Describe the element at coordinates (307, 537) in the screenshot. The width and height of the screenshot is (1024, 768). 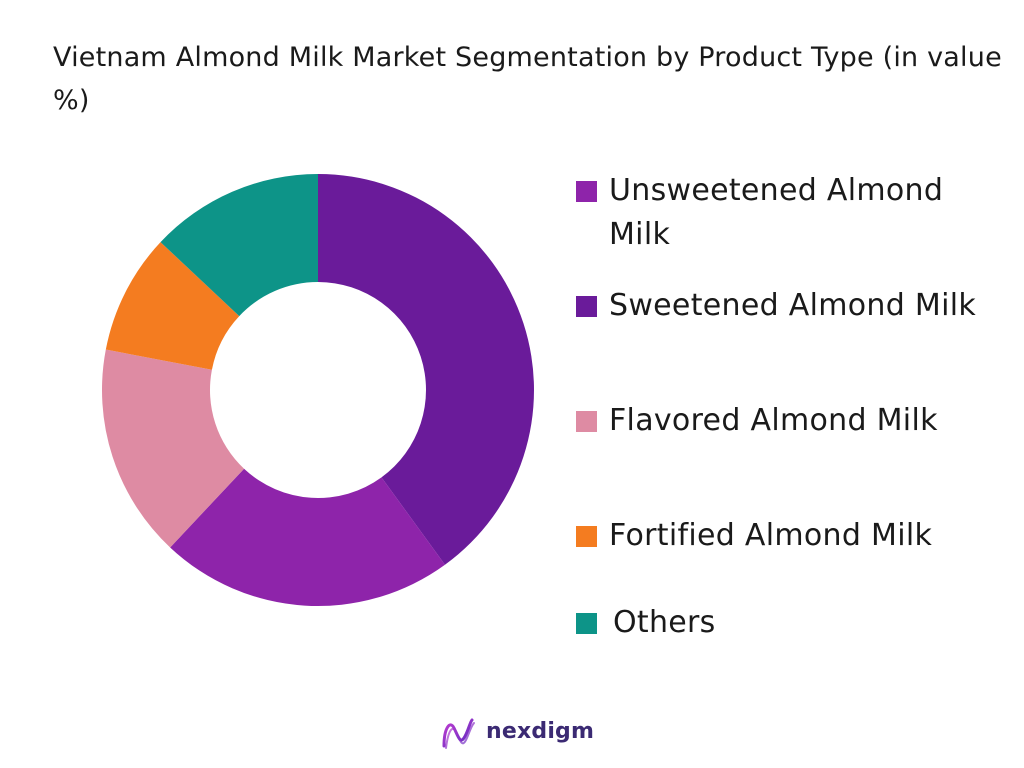
I see `slice-unsweetened` at that location.